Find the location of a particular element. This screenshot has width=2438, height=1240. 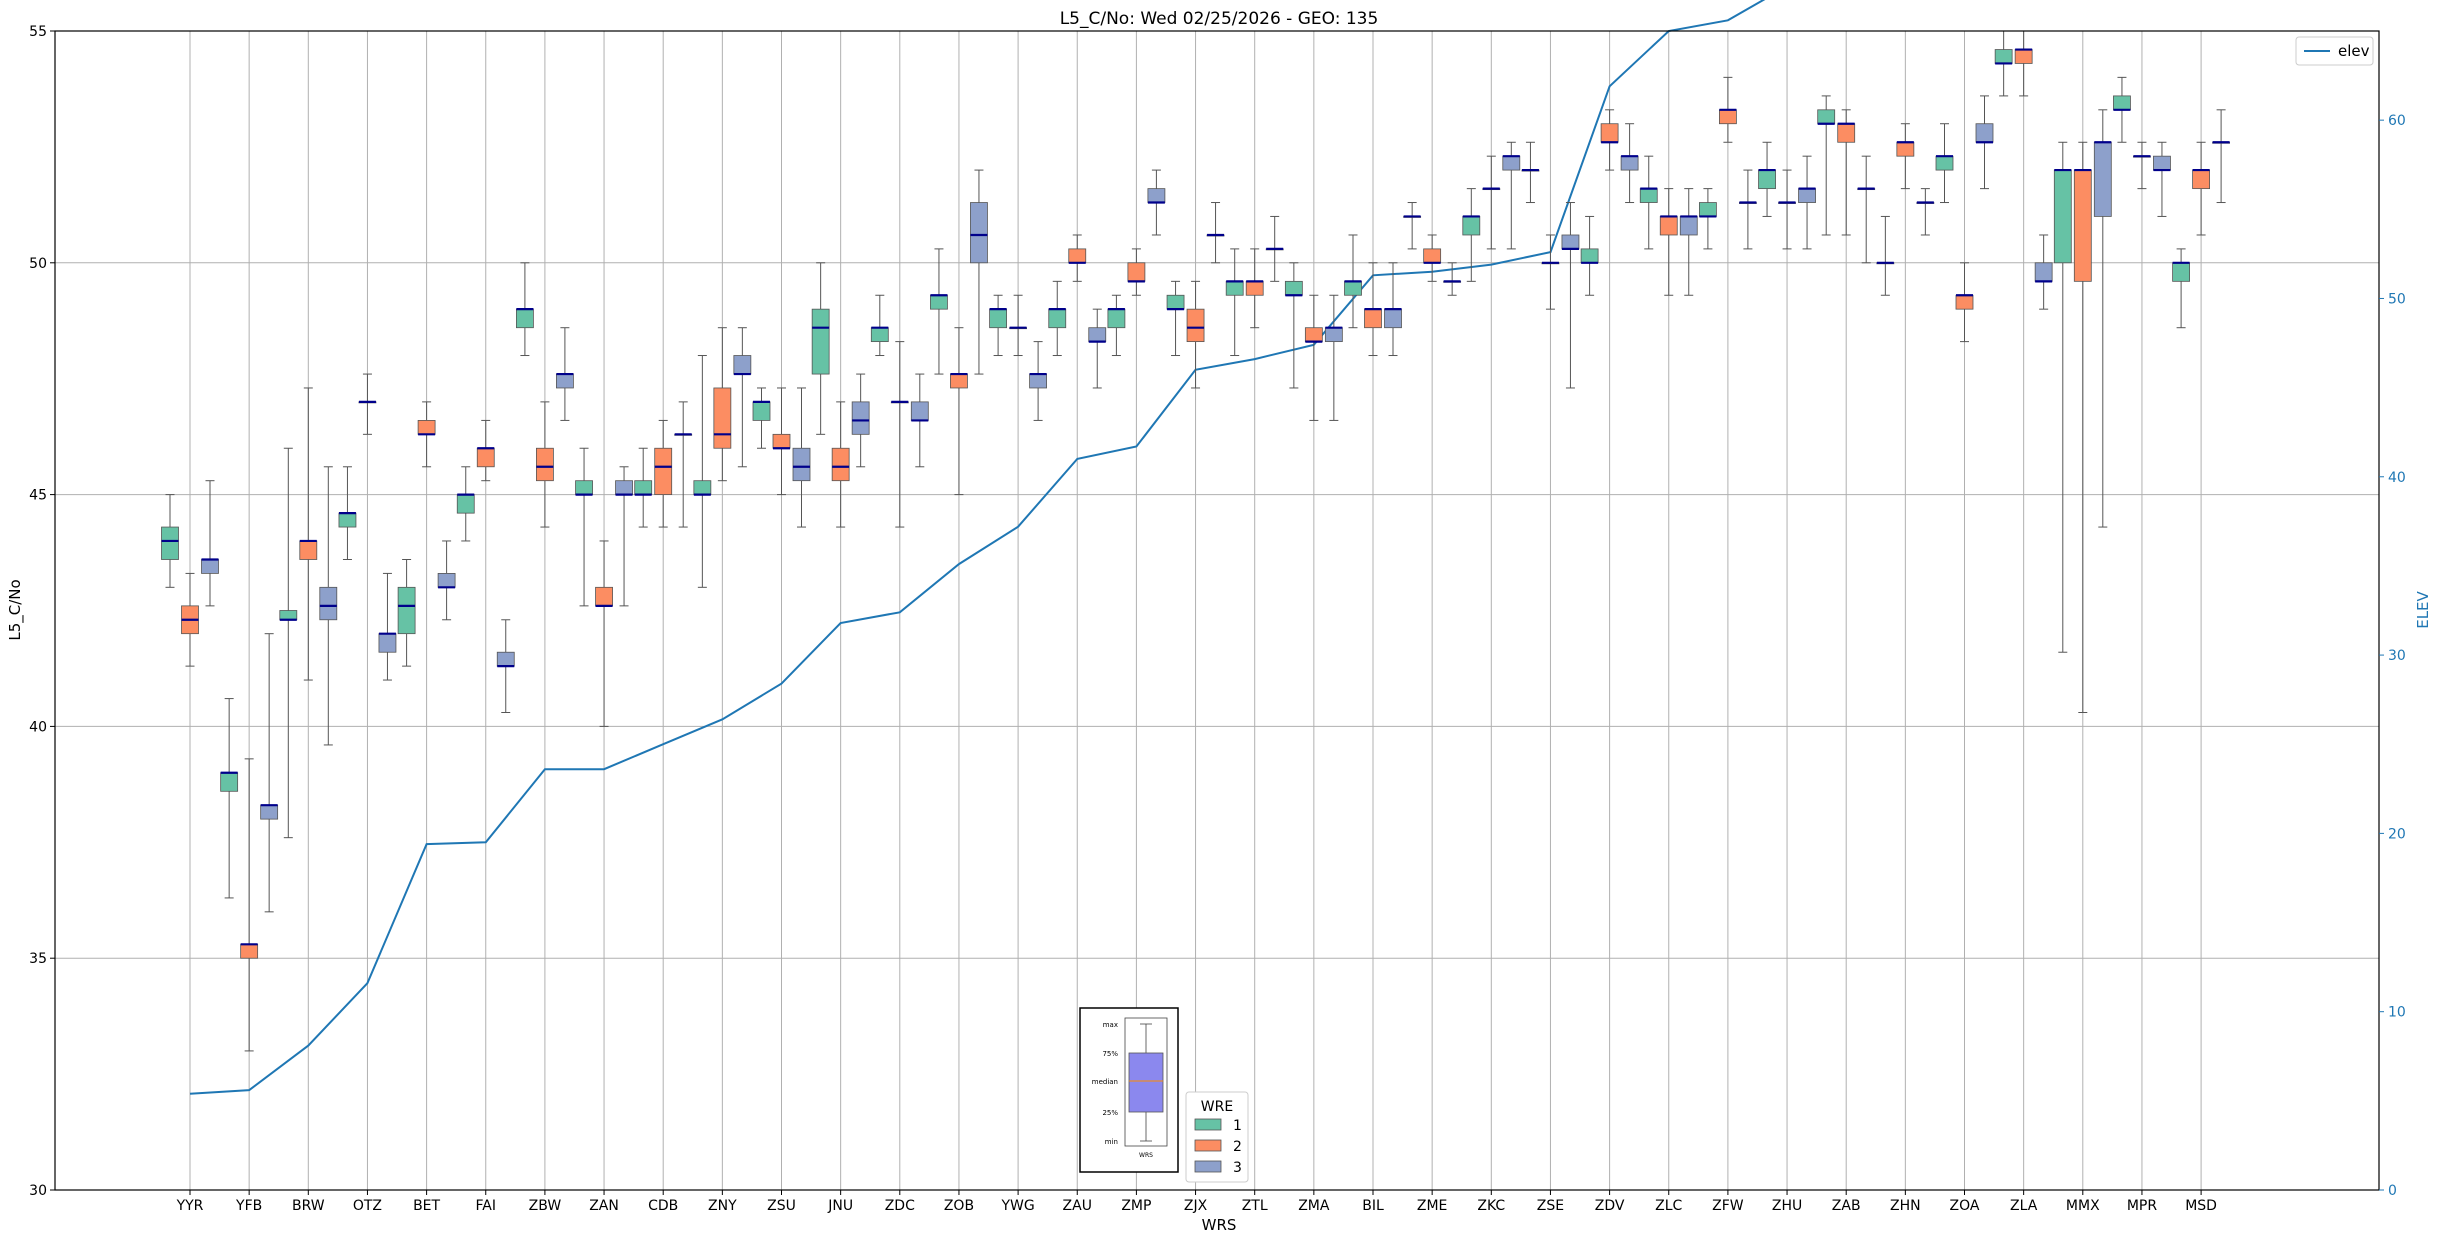

x-tick-label: ZJX is located at coordinates (1196, 1206).